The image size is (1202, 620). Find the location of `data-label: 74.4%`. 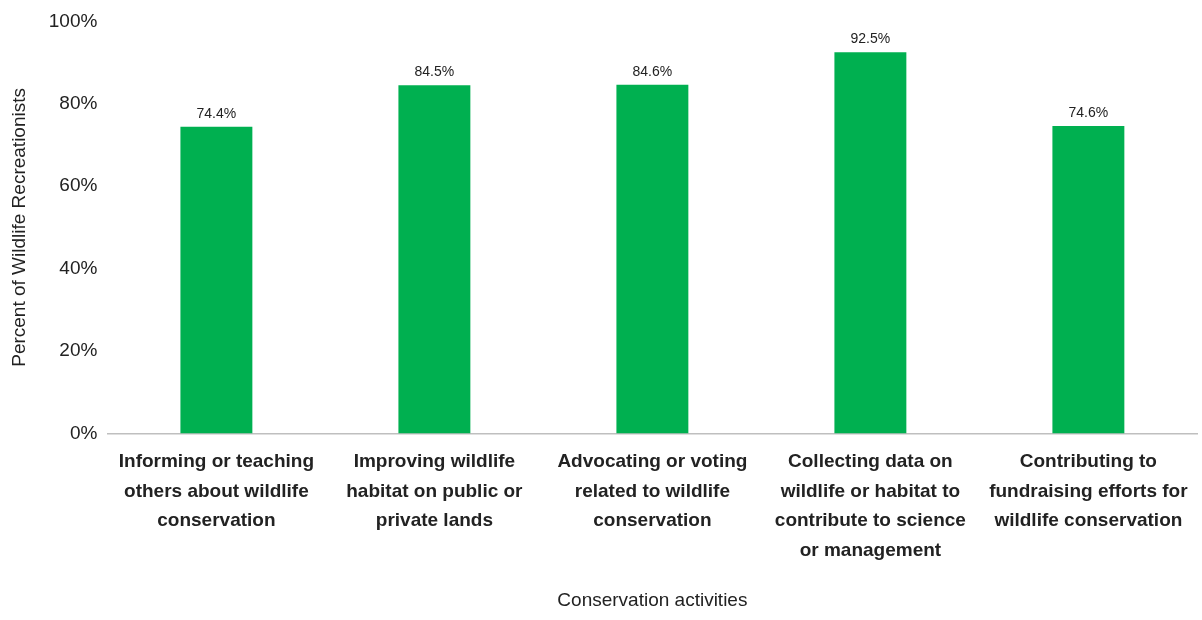

data-label: 74.4% is located at coordinates (216, 112).